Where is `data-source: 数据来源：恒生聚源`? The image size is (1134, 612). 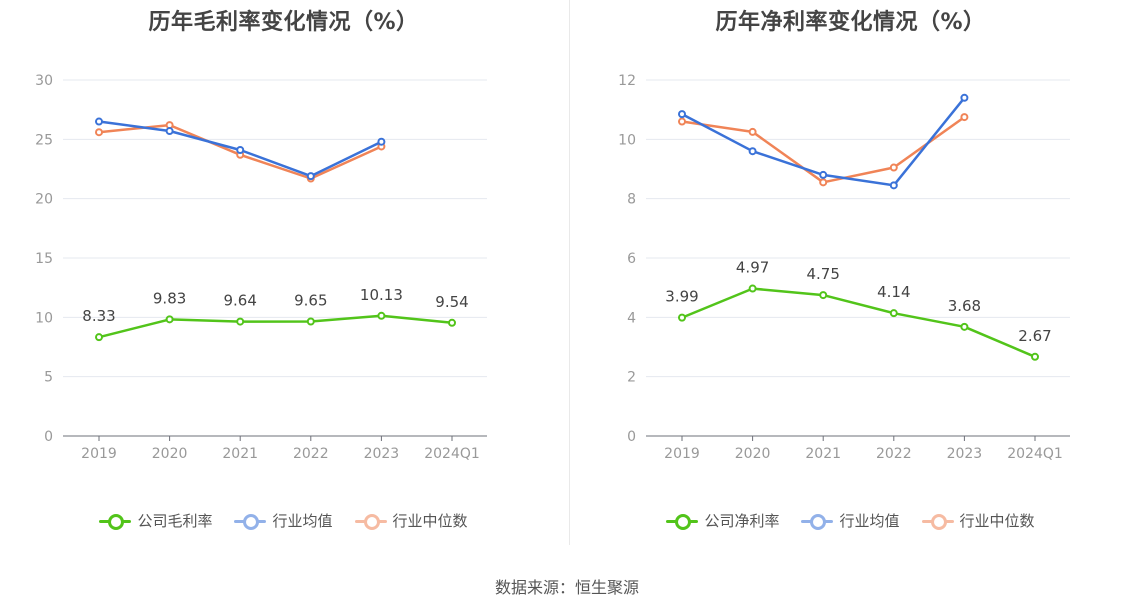
data-source: 数据来源：恒生聚源 is located at coordinates (566, 587).